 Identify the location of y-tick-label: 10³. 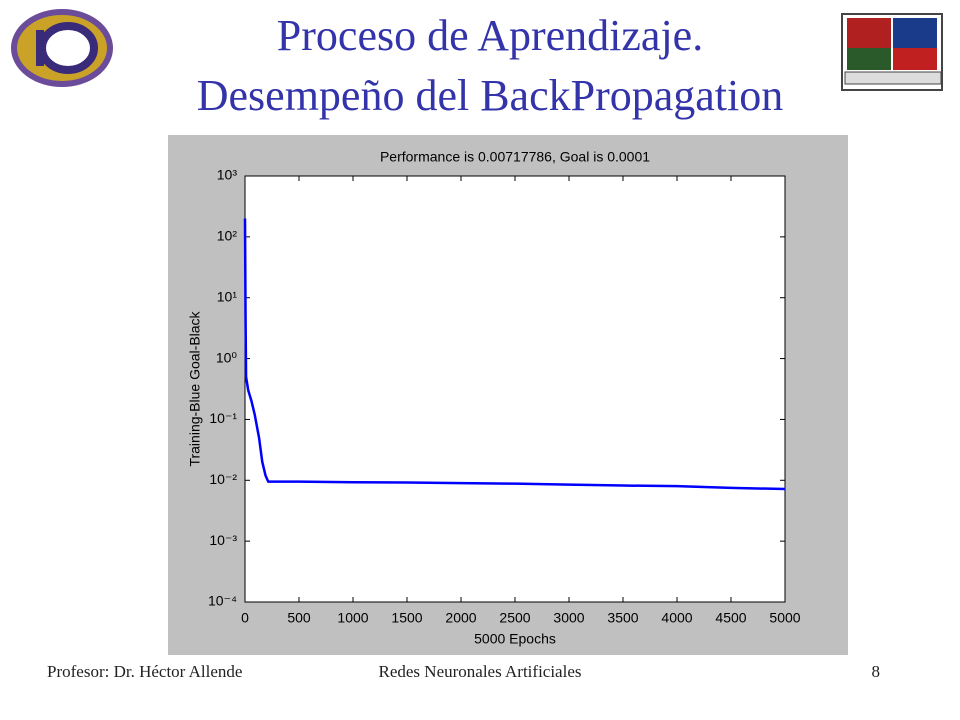
(227, 175).